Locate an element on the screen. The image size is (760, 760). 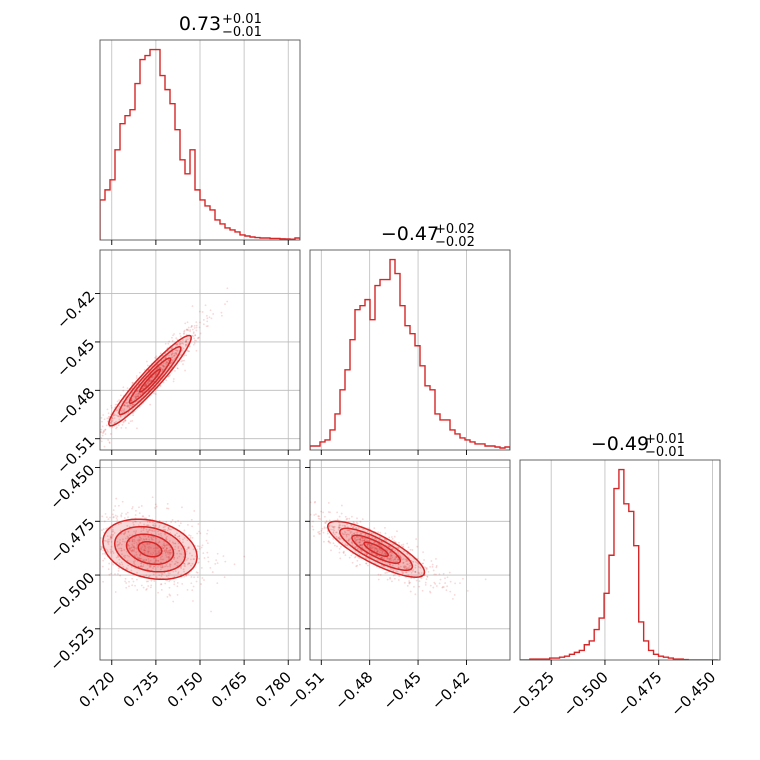
x-tick-label: −0.525 is located at coordinates (532, 694).